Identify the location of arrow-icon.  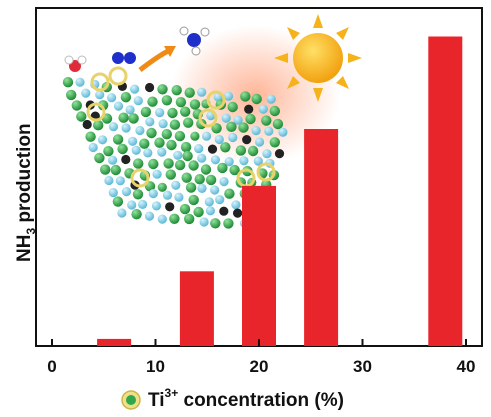
(157, 59).